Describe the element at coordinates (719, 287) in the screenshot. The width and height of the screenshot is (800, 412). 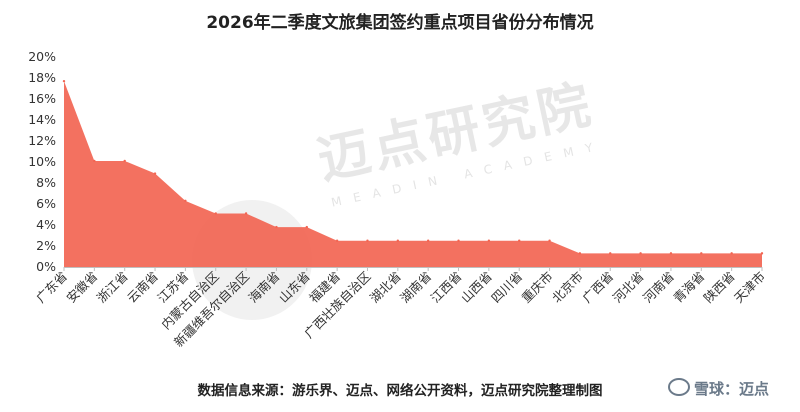
I see `x-tick-label: 陕西省` at that location.